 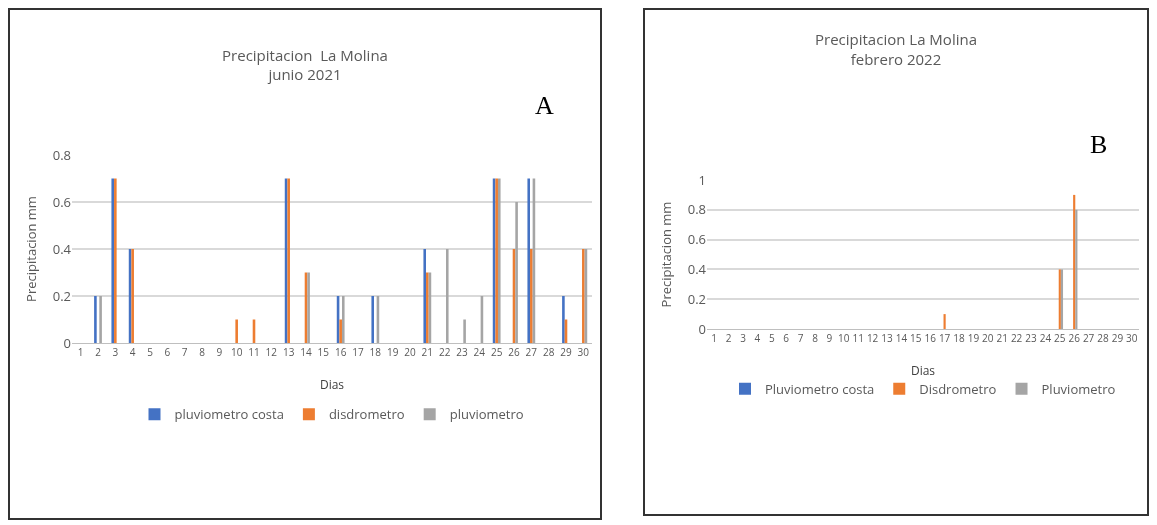 I want to click on legend-label: Pluviometro costa, so click(x=820, y=388).